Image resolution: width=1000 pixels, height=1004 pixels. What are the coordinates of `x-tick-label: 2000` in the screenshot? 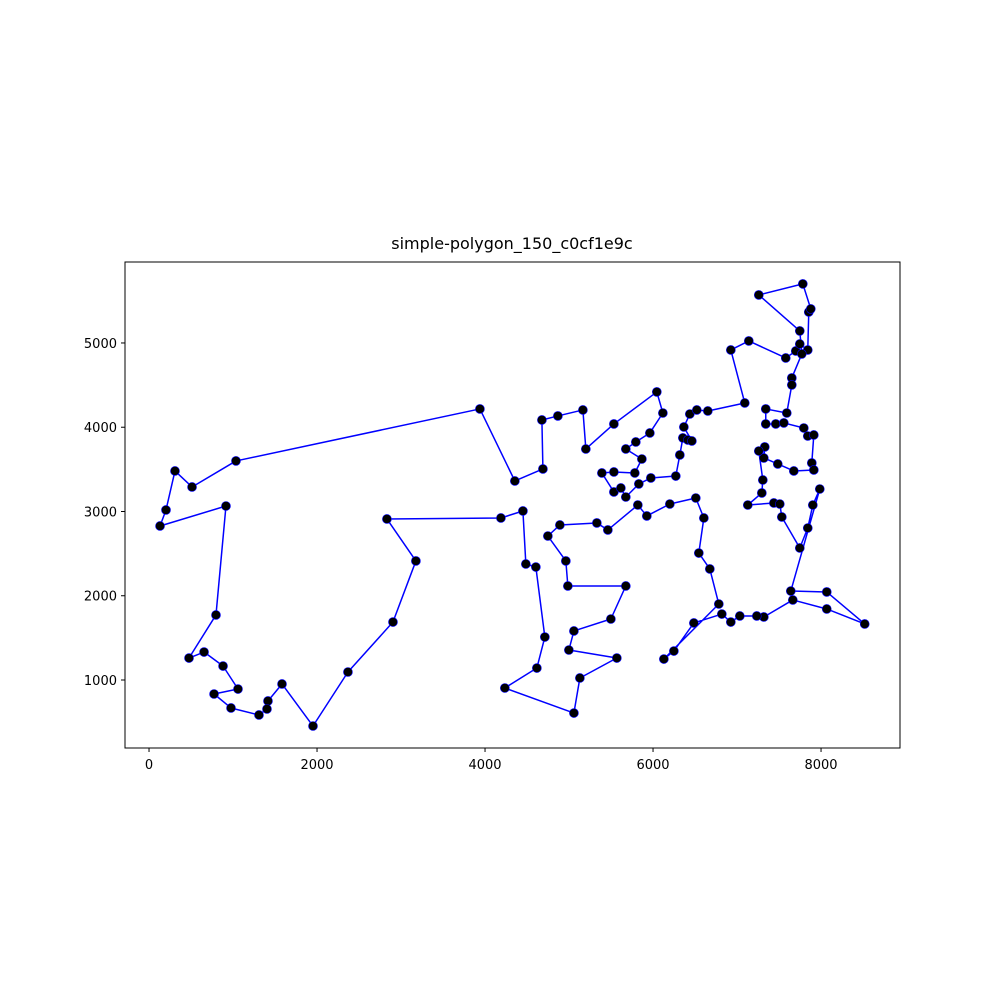 It's located at (316, 765).